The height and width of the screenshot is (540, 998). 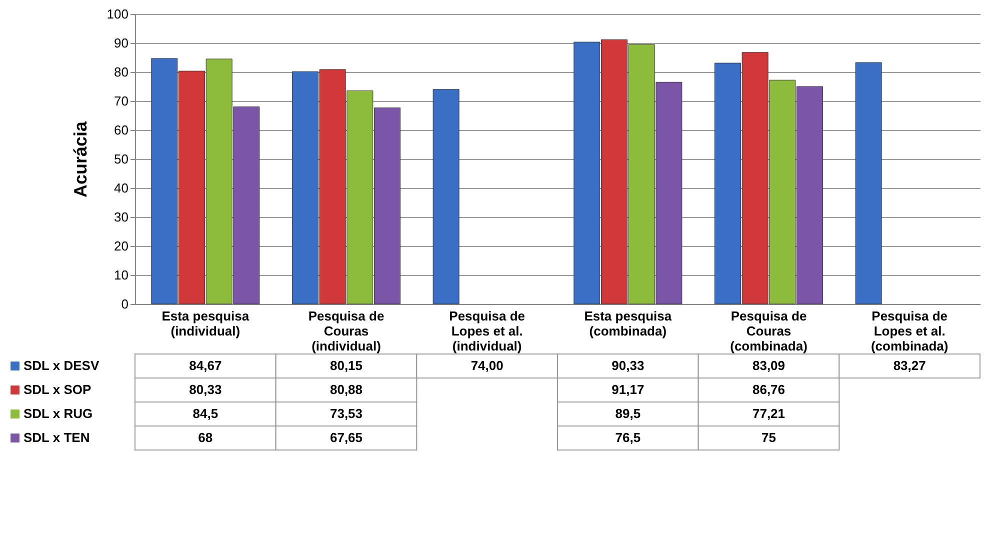 I want to click on data-label: 74,00, so click(x=487, y=365).